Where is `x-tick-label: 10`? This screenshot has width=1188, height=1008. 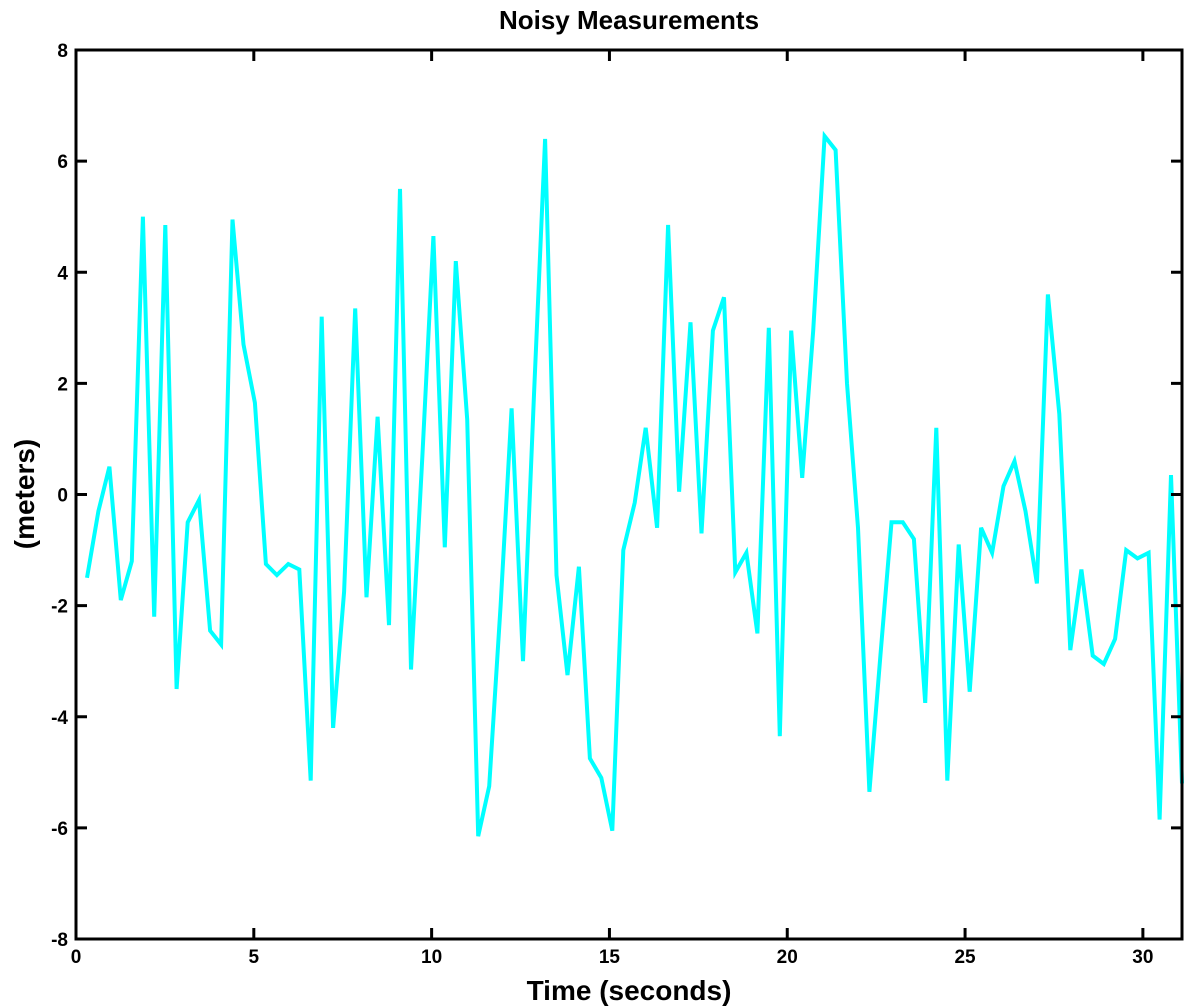
x-tick-label: 10 is located at coordinates (431, 957).